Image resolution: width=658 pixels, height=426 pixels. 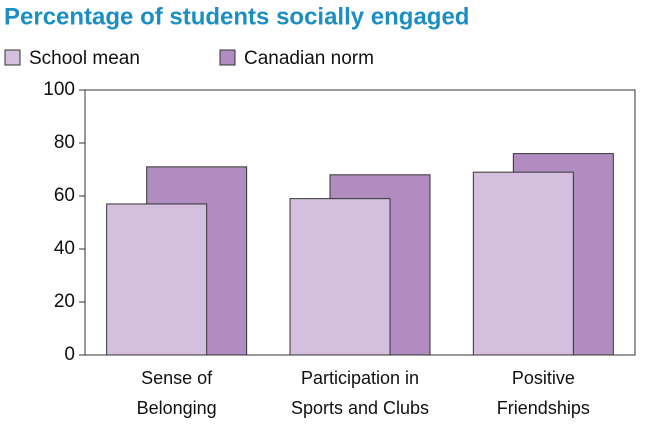 What do you see at coordinates (59, 89) in the screenshot?
I see `y-tick-label: 100` at bounding box center [59, 89].